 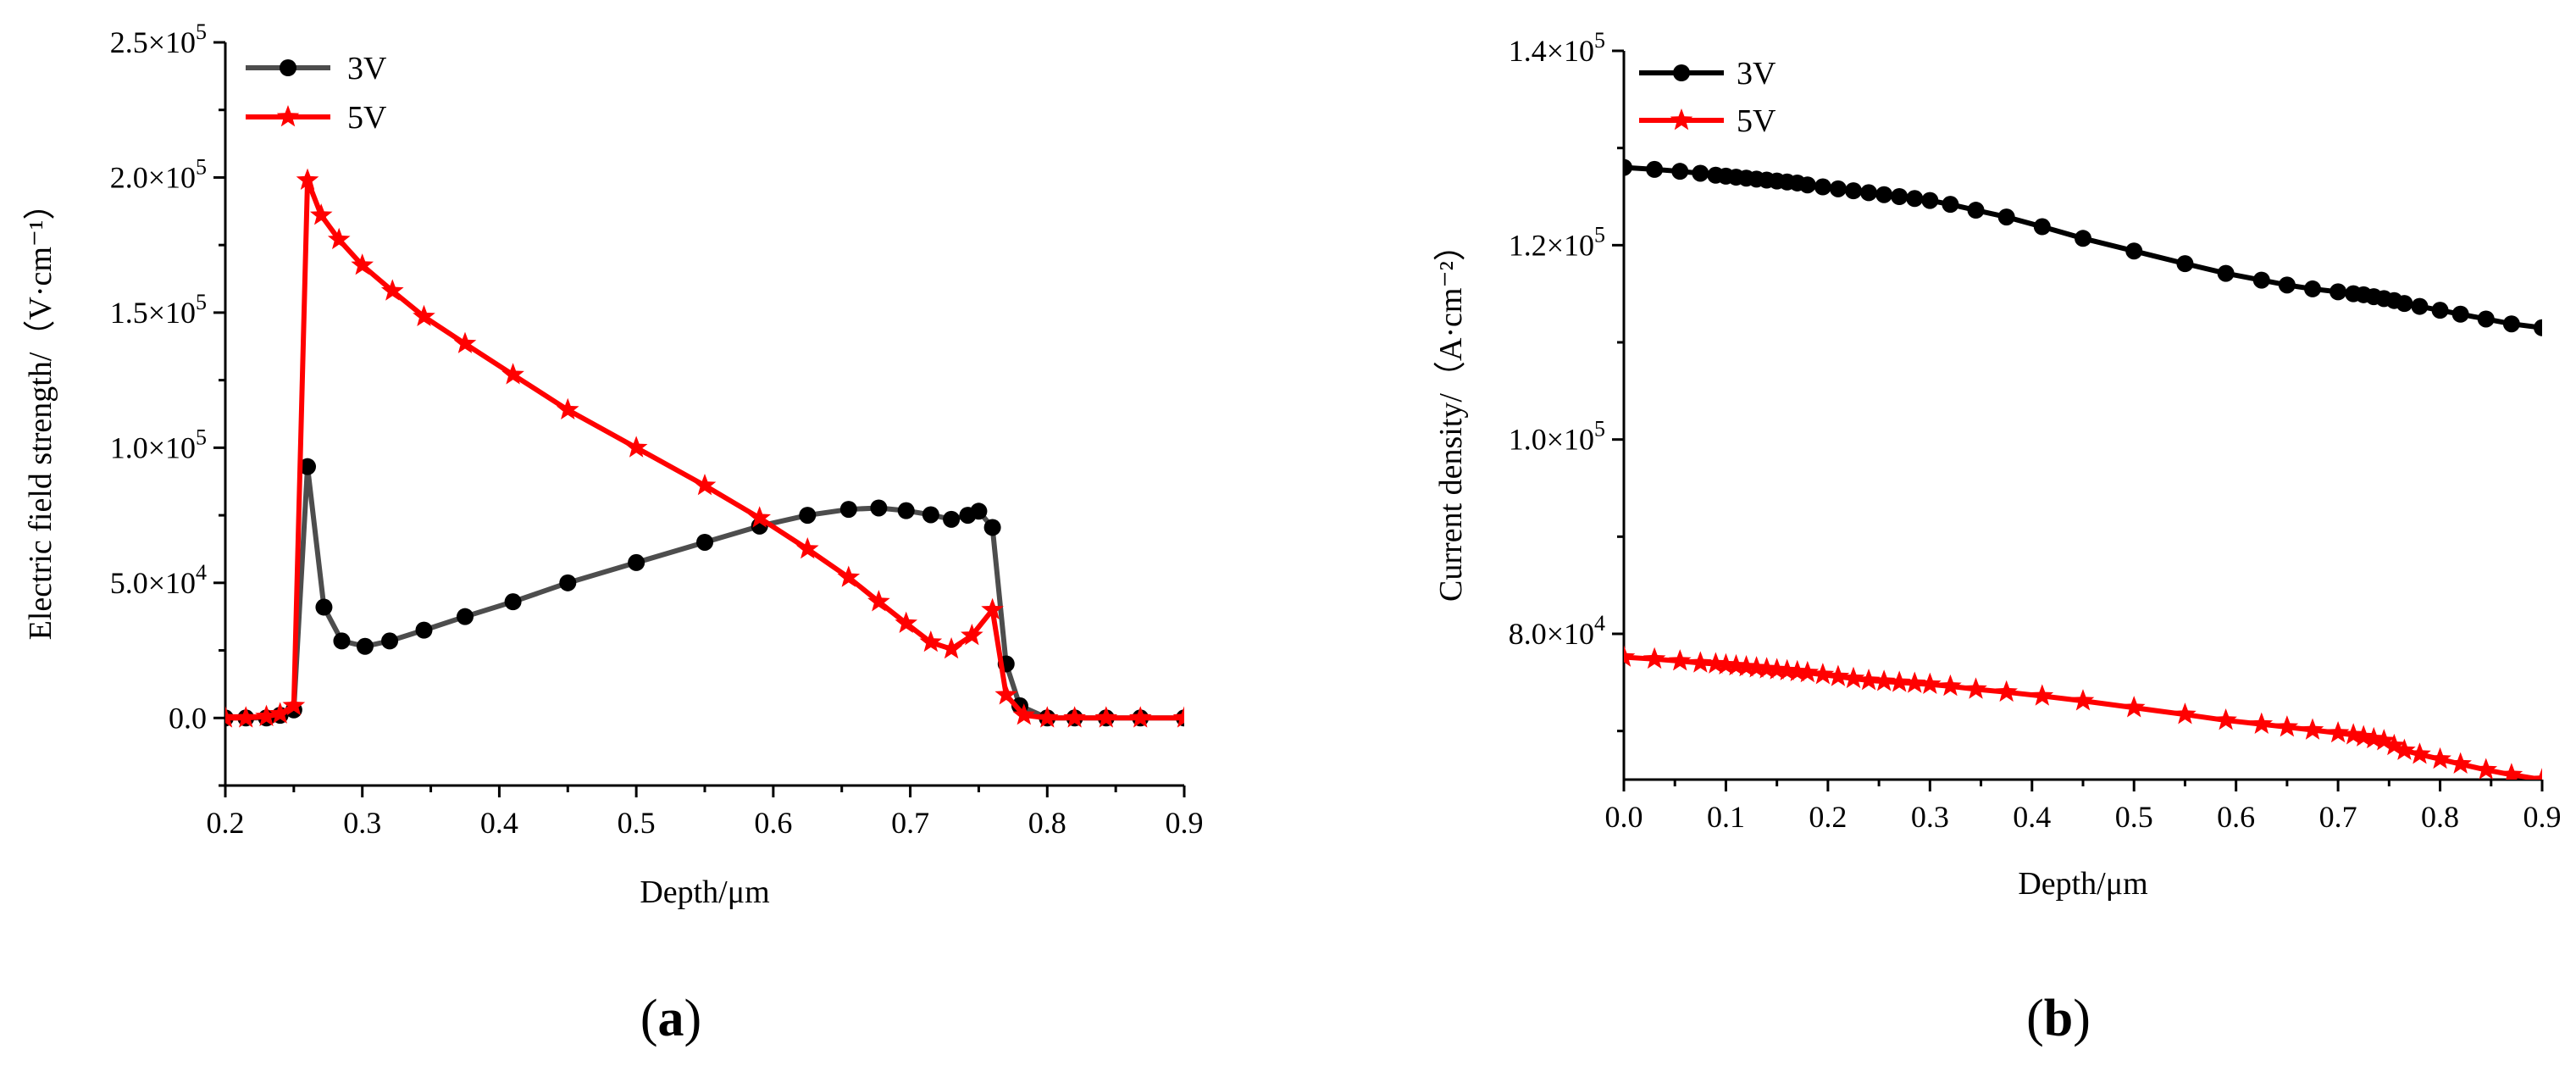 What do you see at coordinates (2032, 817) in the screenshot?
I see `x-tick-label: 0.4` at bounding box center [2032, 817].